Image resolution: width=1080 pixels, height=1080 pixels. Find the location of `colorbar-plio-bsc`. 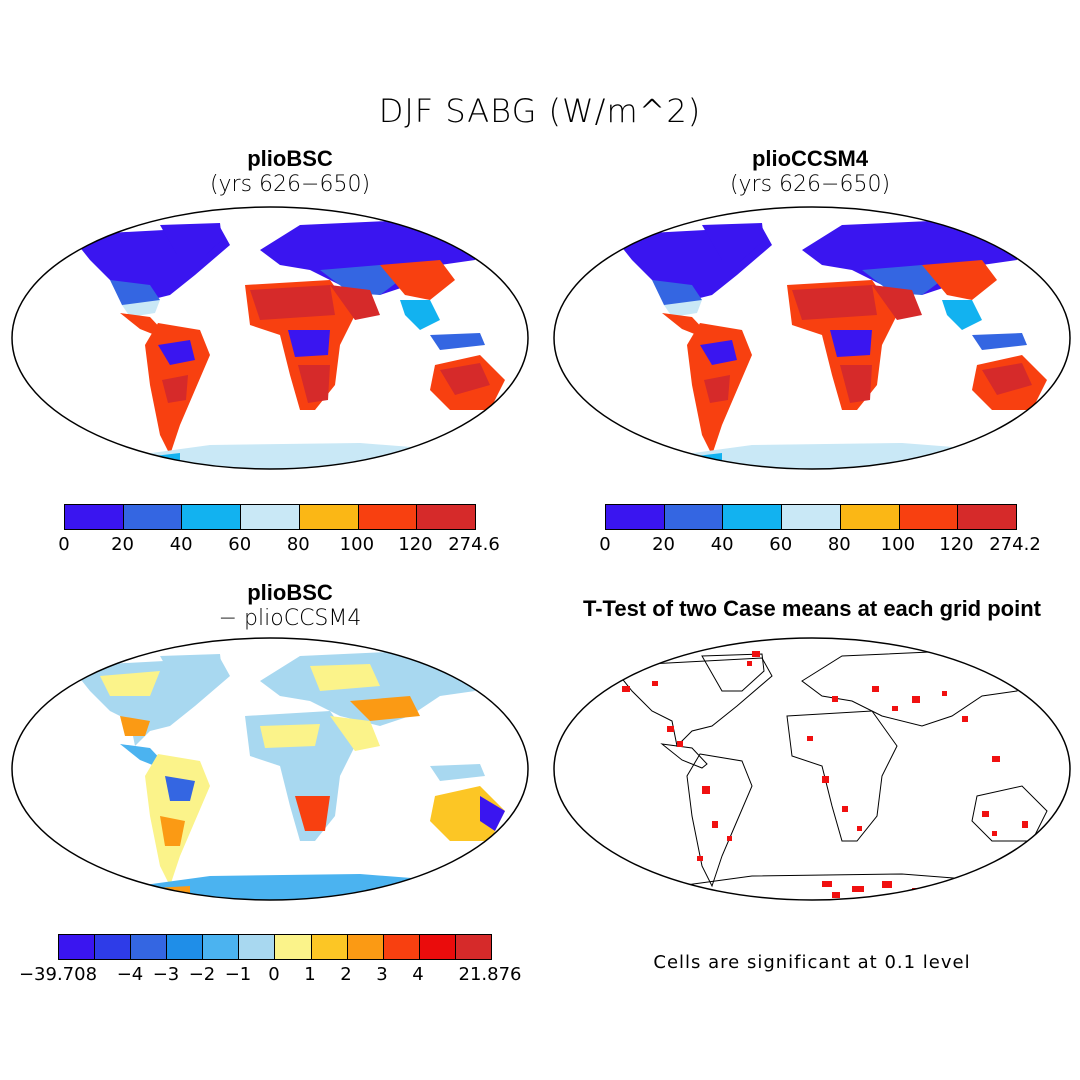

colorbar-plio-bsc is located at coordinates (270, 517).